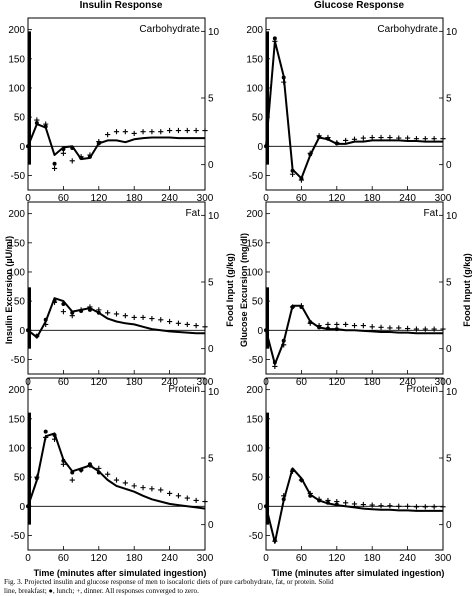 This screenshot has width=474, height=596. Describe the element at coordinates (258, 302) in the screenshot. I see `y-tick-label: 50` at that location.